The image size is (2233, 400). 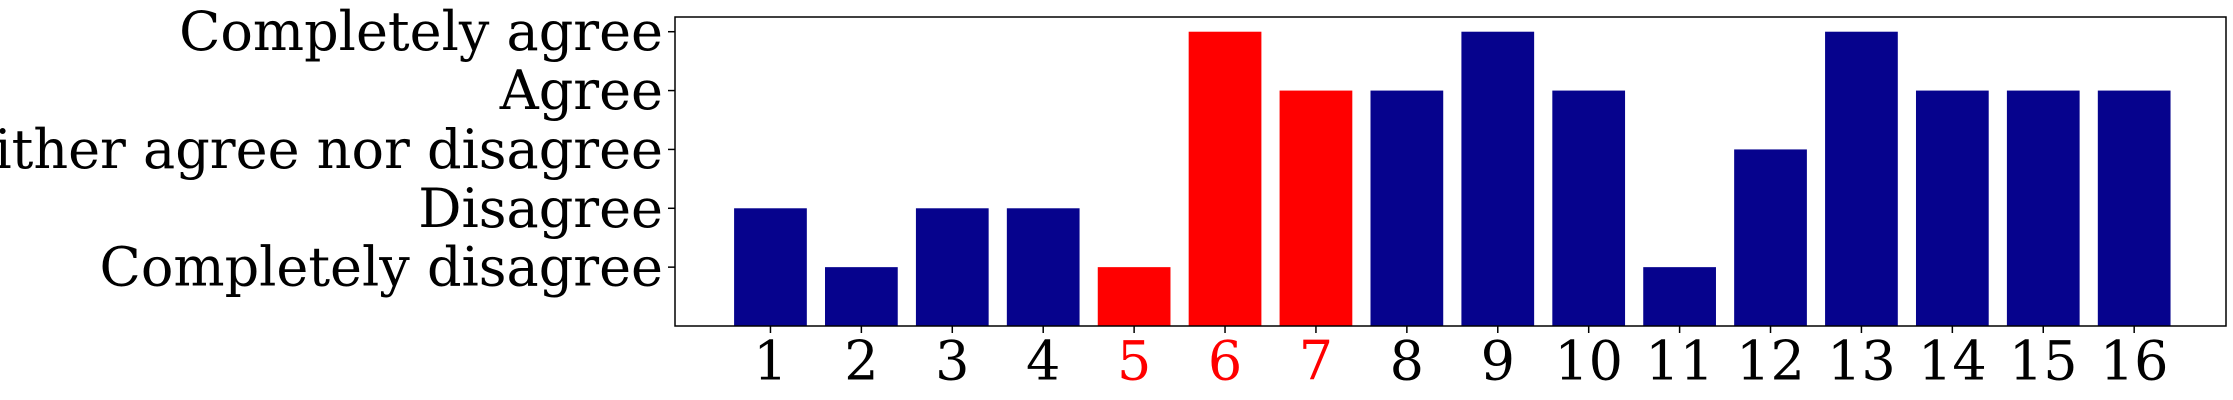 I want to click on x-tick-label: 7, so click(x=1316, y=361).